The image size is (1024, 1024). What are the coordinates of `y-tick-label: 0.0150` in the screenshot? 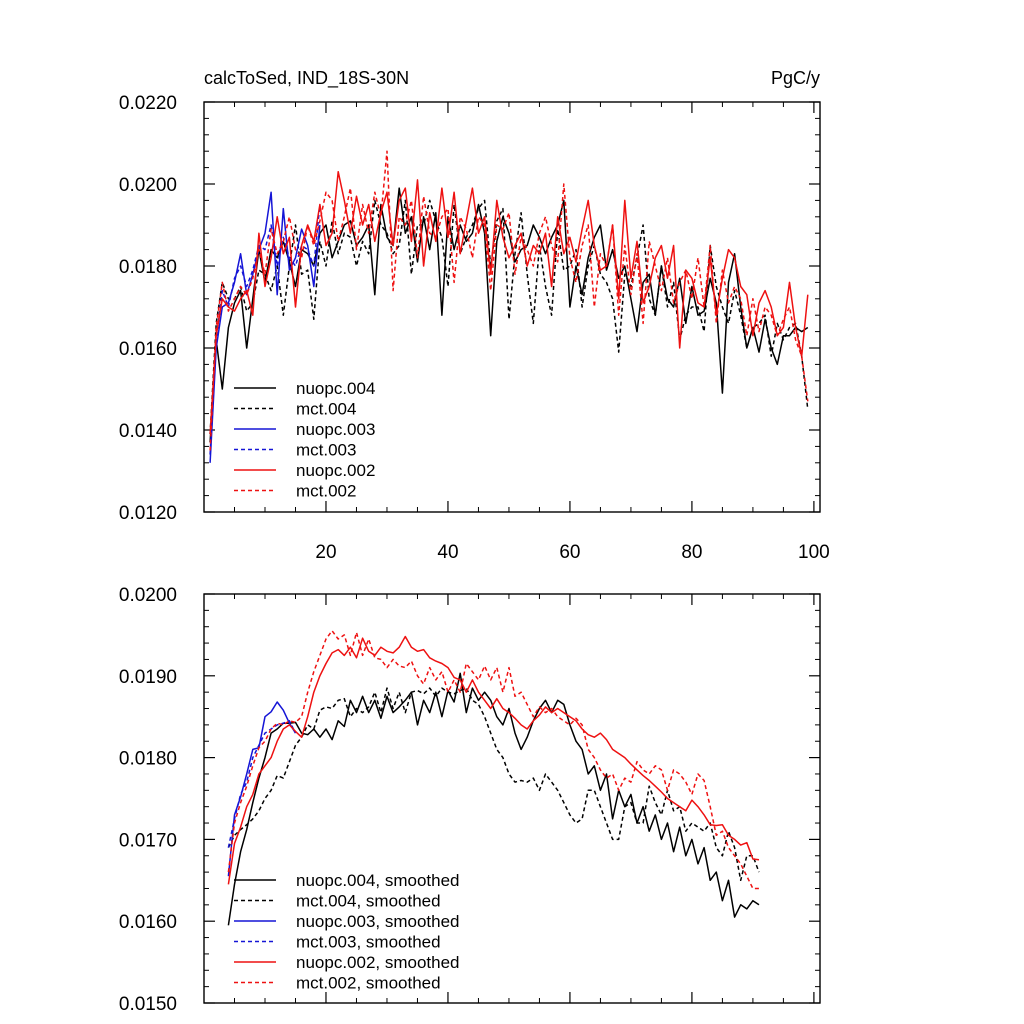 It's located at (148, 1004).